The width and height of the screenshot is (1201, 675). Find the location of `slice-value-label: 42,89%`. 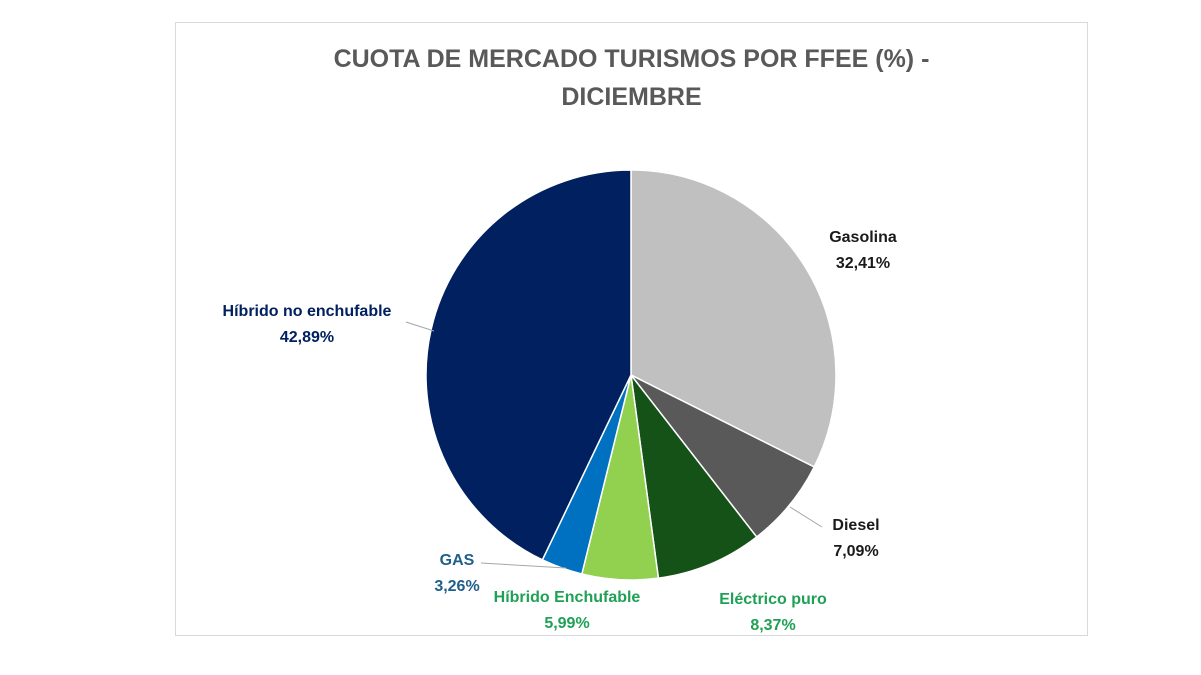

slice-value-label: 42,89% is located at coordinates (307, 337).